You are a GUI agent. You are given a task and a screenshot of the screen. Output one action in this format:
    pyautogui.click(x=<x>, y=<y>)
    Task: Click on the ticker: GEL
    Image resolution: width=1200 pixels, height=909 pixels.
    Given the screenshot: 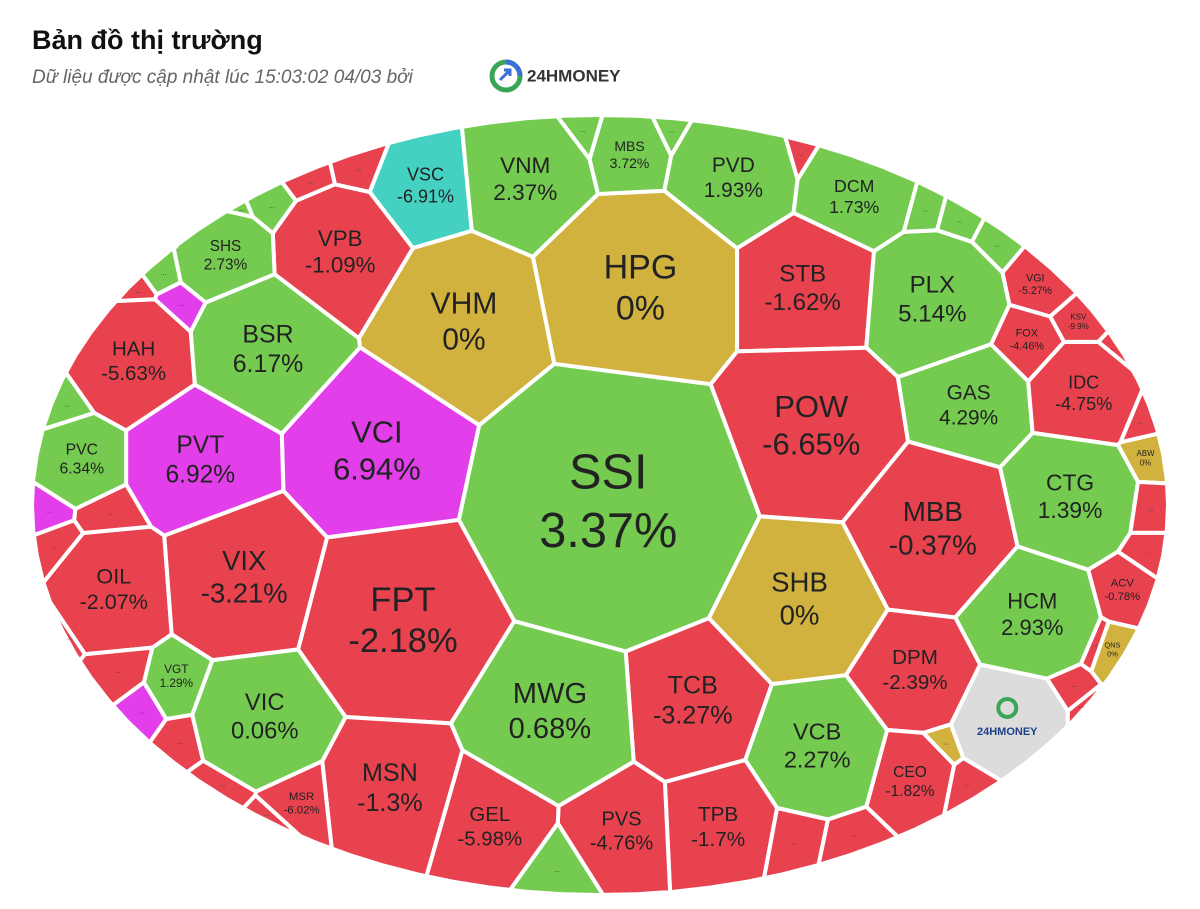 What is the action you would take?
    pyautogui.click(x=489, y=815)
    